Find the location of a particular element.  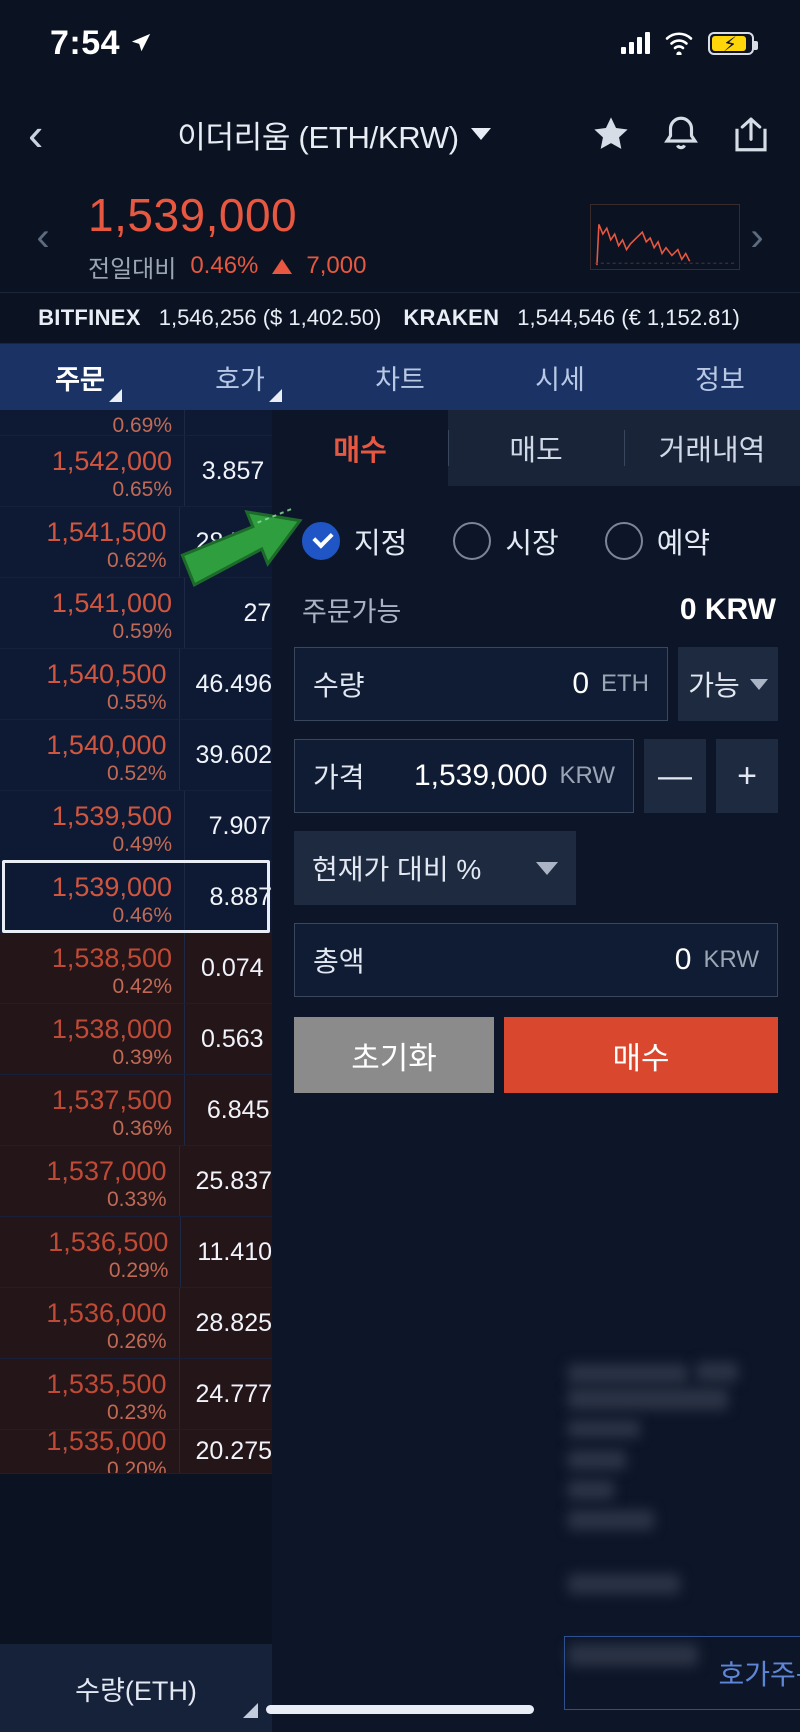

order-book-row: 1,537,000 0.33% 25.837 is located at coordinates (136, 1181).